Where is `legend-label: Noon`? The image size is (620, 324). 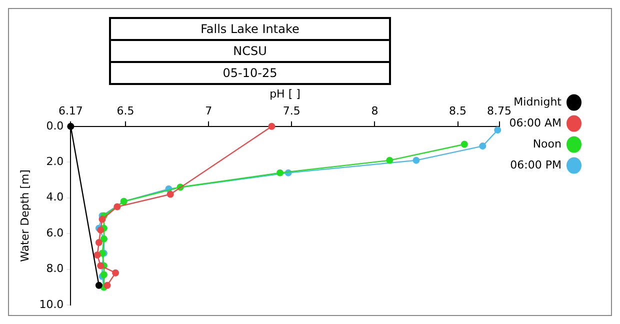
legend-label: Noon is located at coordinates (547, 143).